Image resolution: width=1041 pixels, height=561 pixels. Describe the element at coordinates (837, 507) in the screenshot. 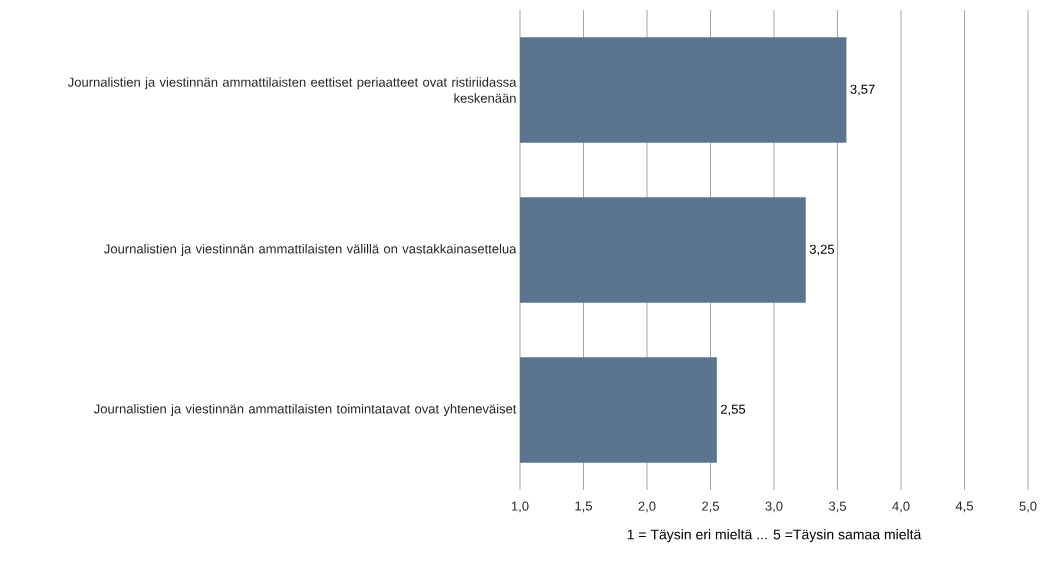

I see `x-tick-label: 3,5` at that location.